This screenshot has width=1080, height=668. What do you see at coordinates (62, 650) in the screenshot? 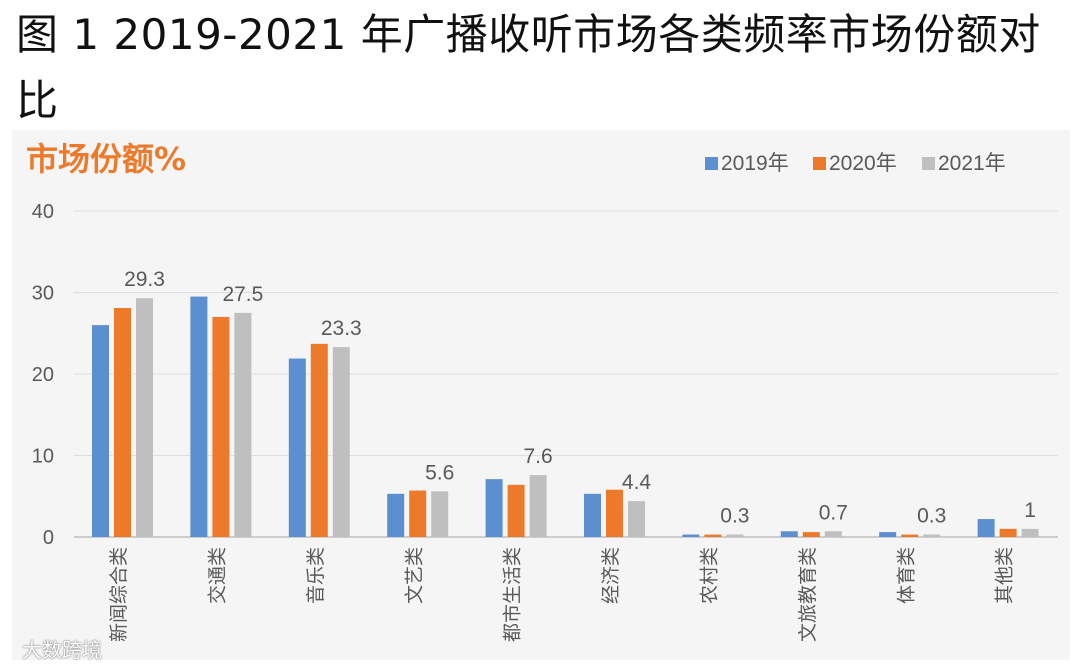
I see `watermark-text: 大数跨境` at bounding box center [62, 650].